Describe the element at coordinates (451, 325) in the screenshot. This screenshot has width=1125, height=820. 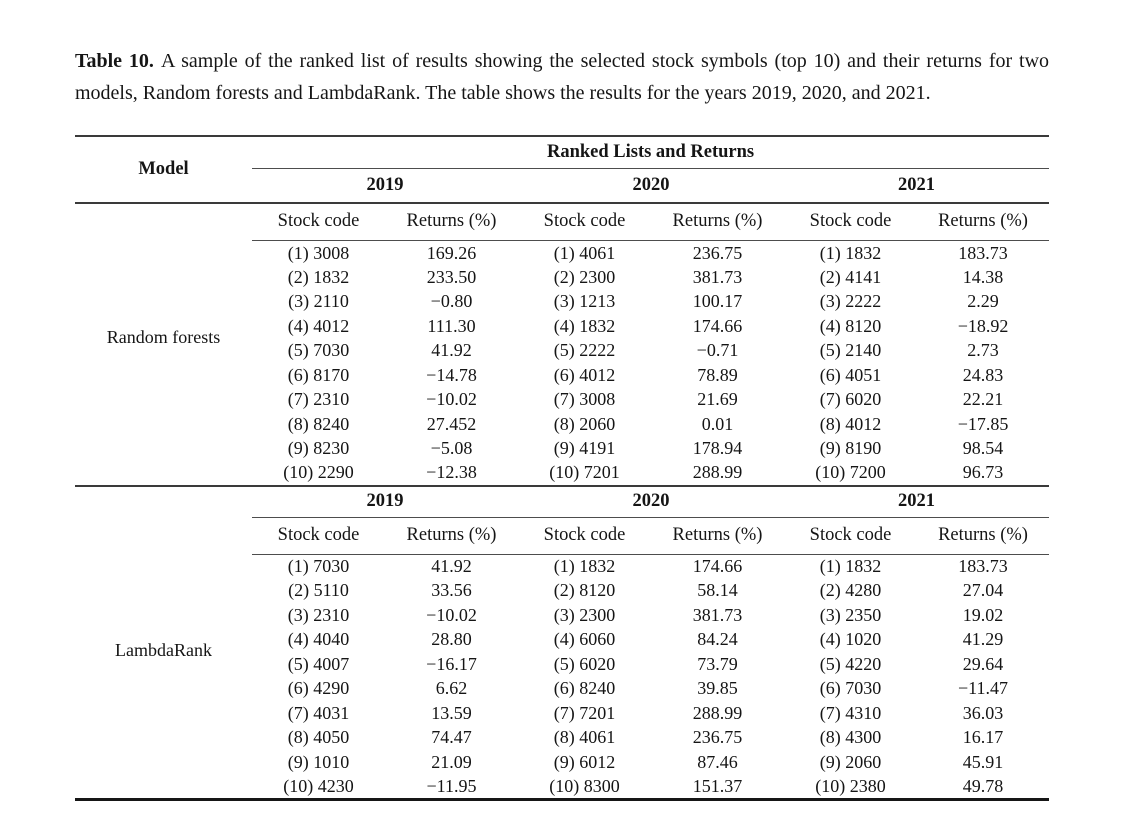
I see `returns-cell: 111.30` at that location.